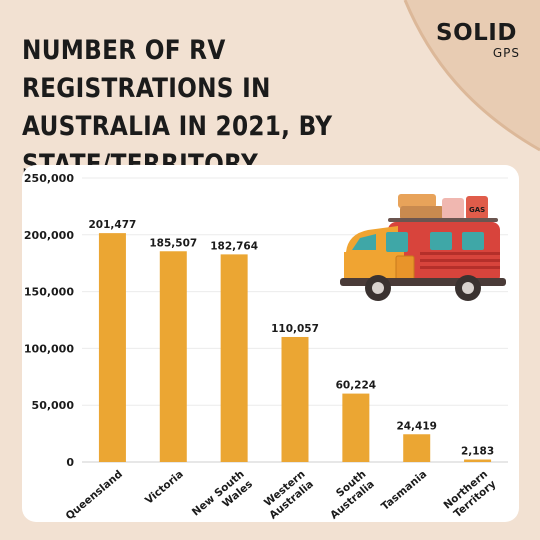 The height and width of the screenshot is (540, 540). I want to click on logo-brand: SOLID, so click(476, 33).